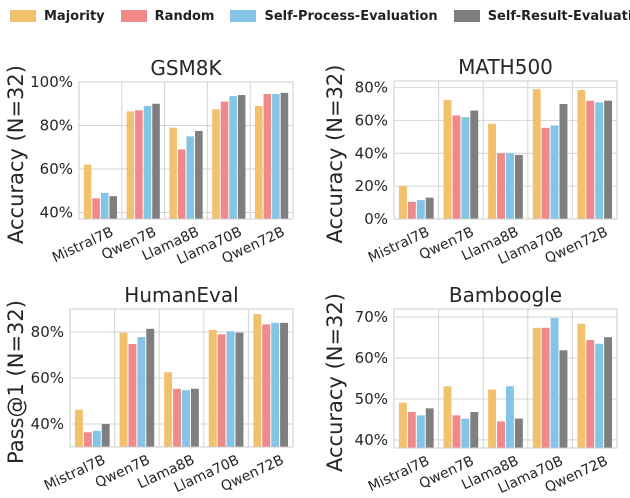  What do you see at coordinates (371, 186) in the screenshot?
I see `y-tick-label: 20%` at bounding box center [371, 186].